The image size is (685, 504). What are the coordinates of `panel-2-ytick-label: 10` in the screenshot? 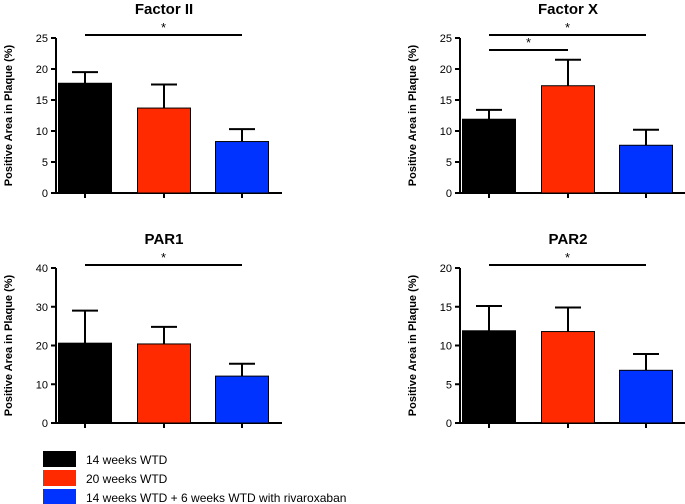 It's located at (446, 132).